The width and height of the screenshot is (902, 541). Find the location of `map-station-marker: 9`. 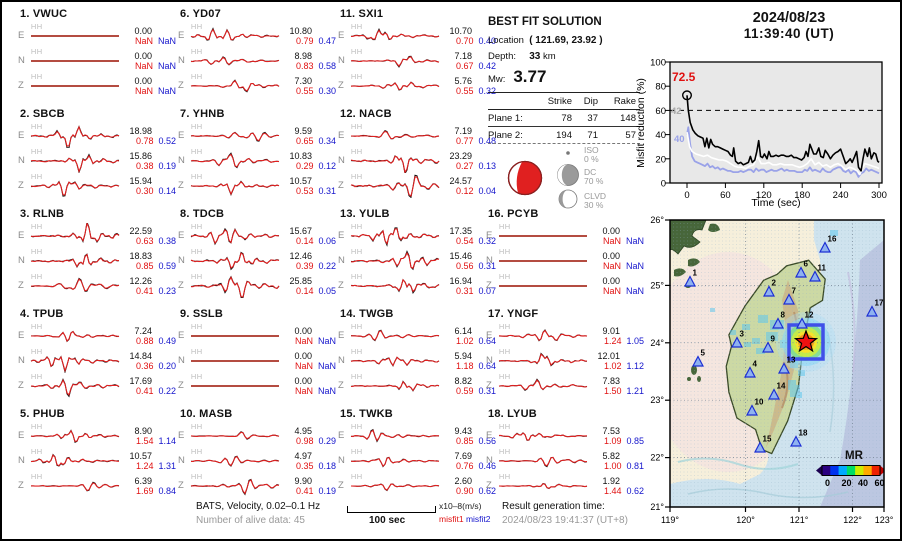

map-station-marker: 9 is located at coordinates (769, 344).